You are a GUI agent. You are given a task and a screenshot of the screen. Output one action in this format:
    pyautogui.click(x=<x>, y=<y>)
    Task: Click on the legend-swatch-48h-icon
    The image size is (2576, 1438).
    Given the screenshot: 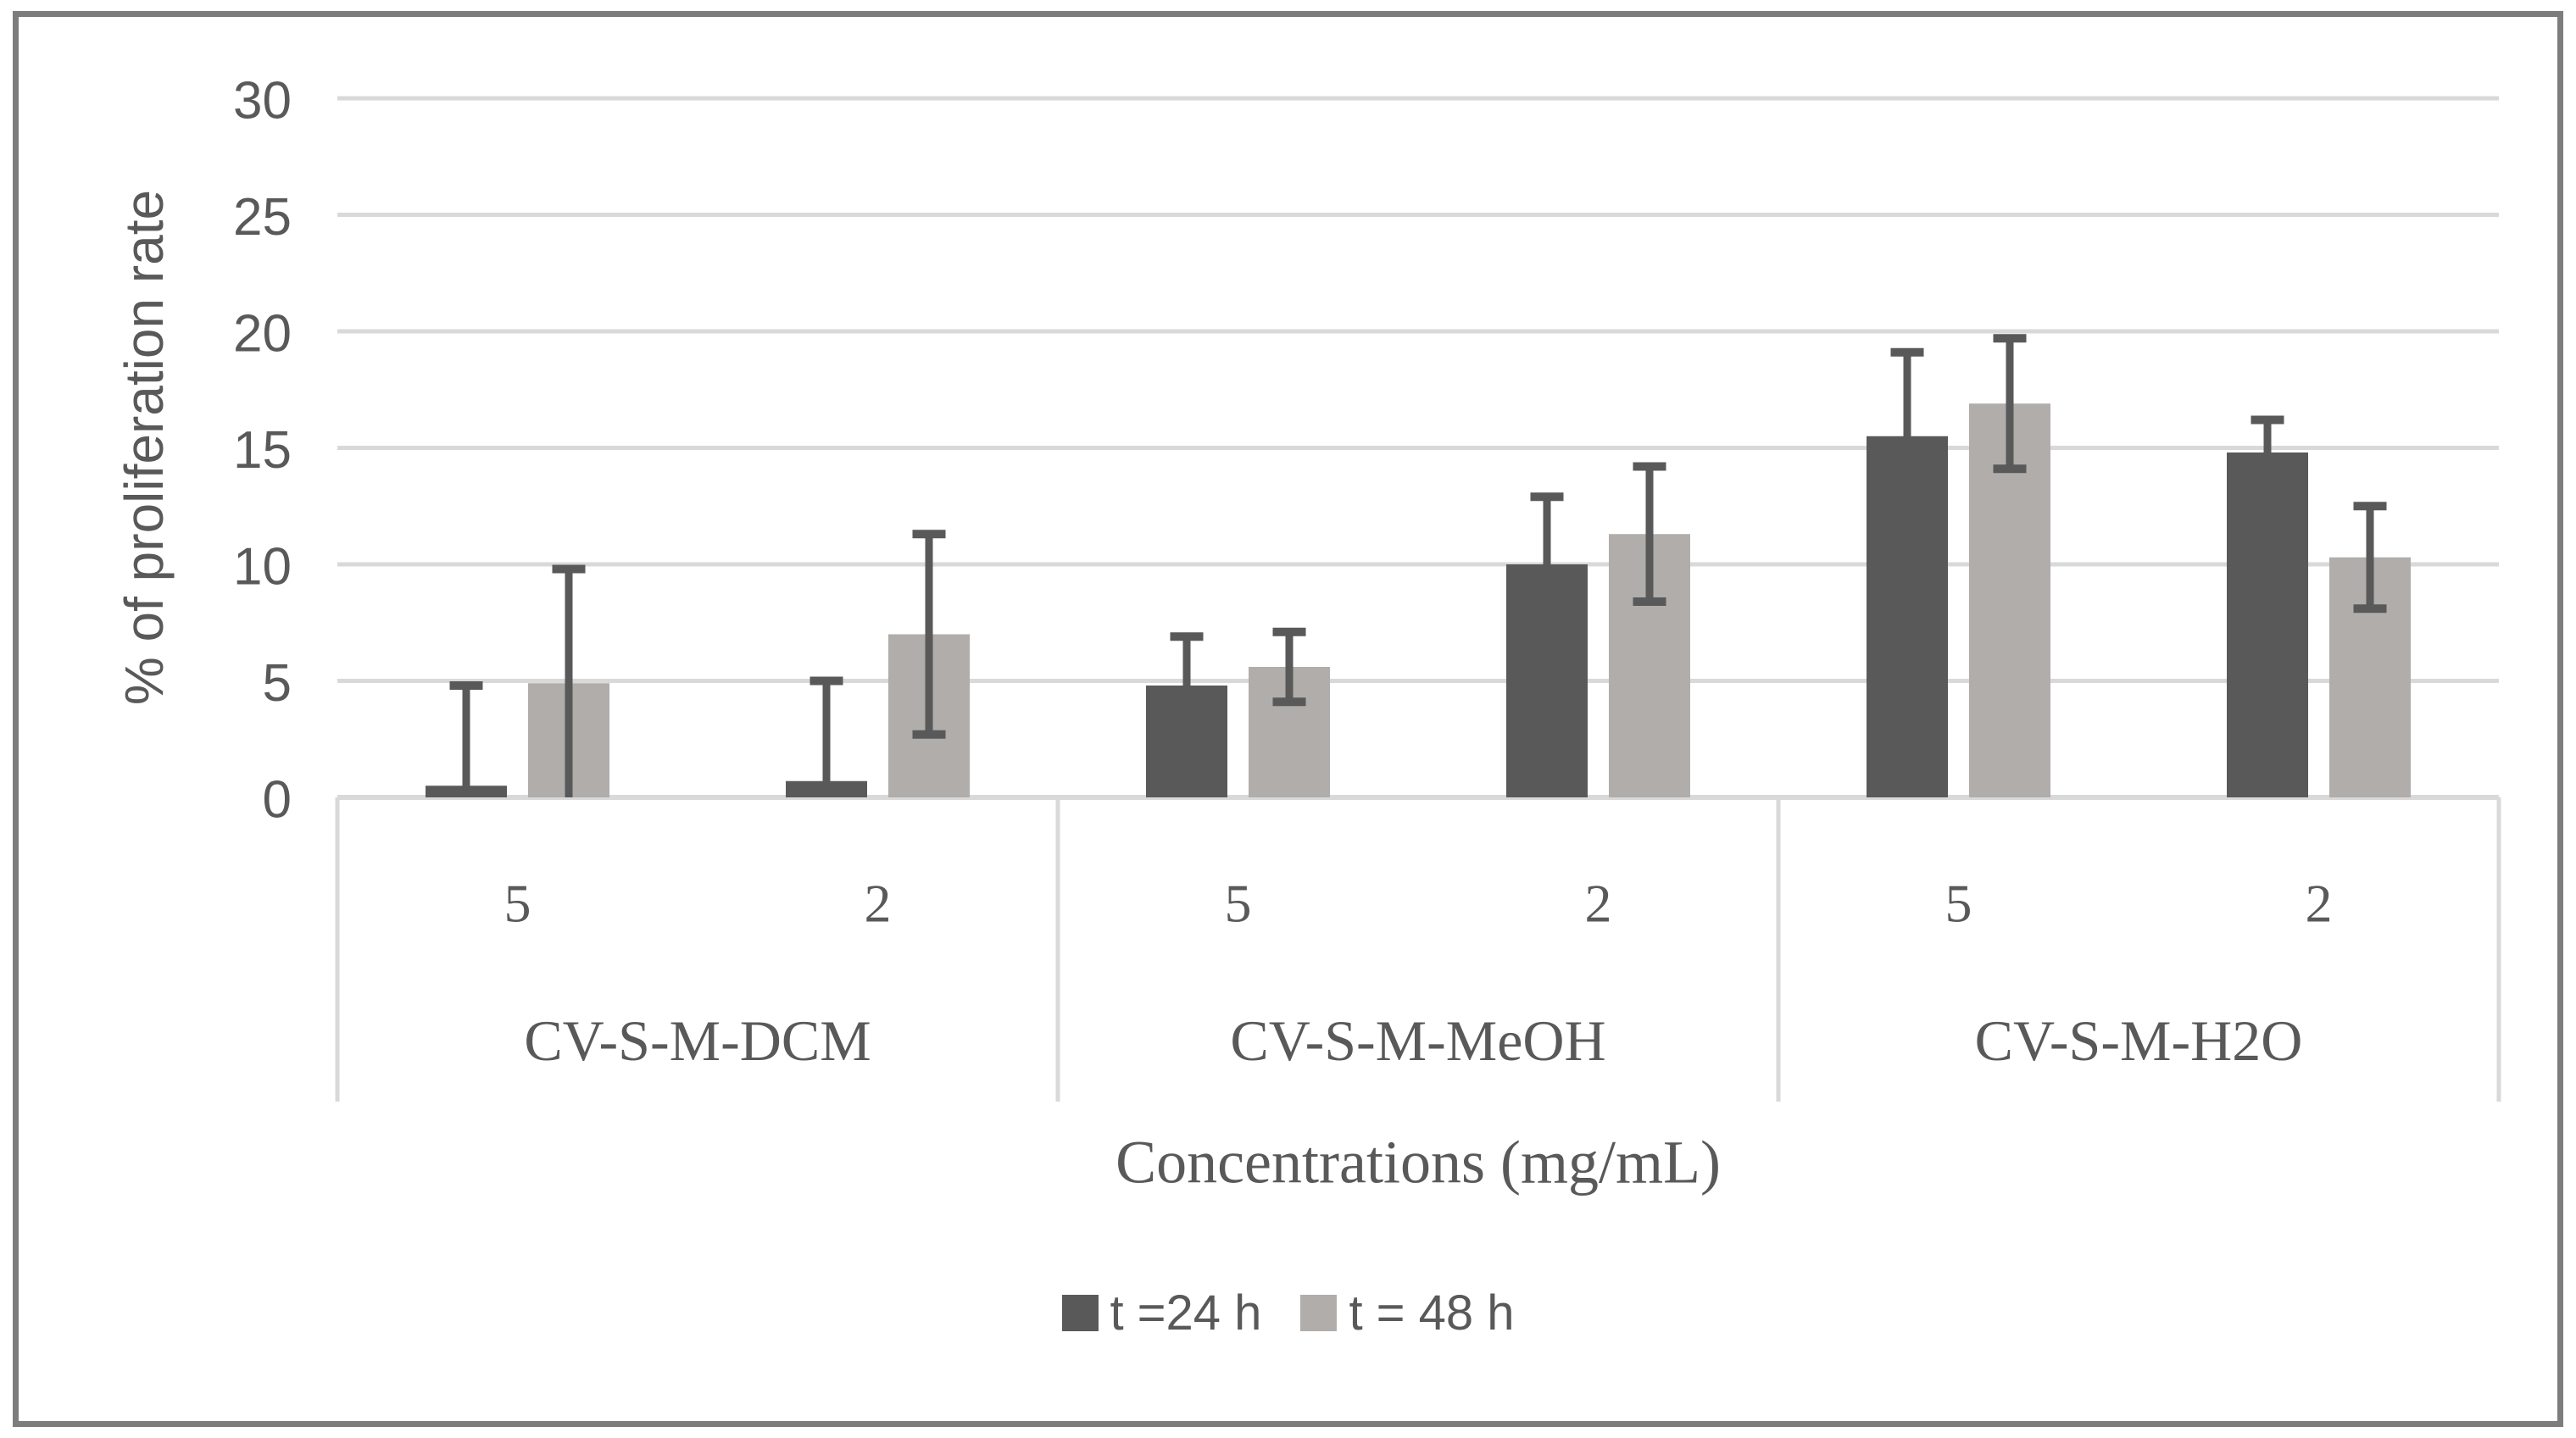 What is the action you would take?
    pyautogui.click(x=1319, y=1313)
    